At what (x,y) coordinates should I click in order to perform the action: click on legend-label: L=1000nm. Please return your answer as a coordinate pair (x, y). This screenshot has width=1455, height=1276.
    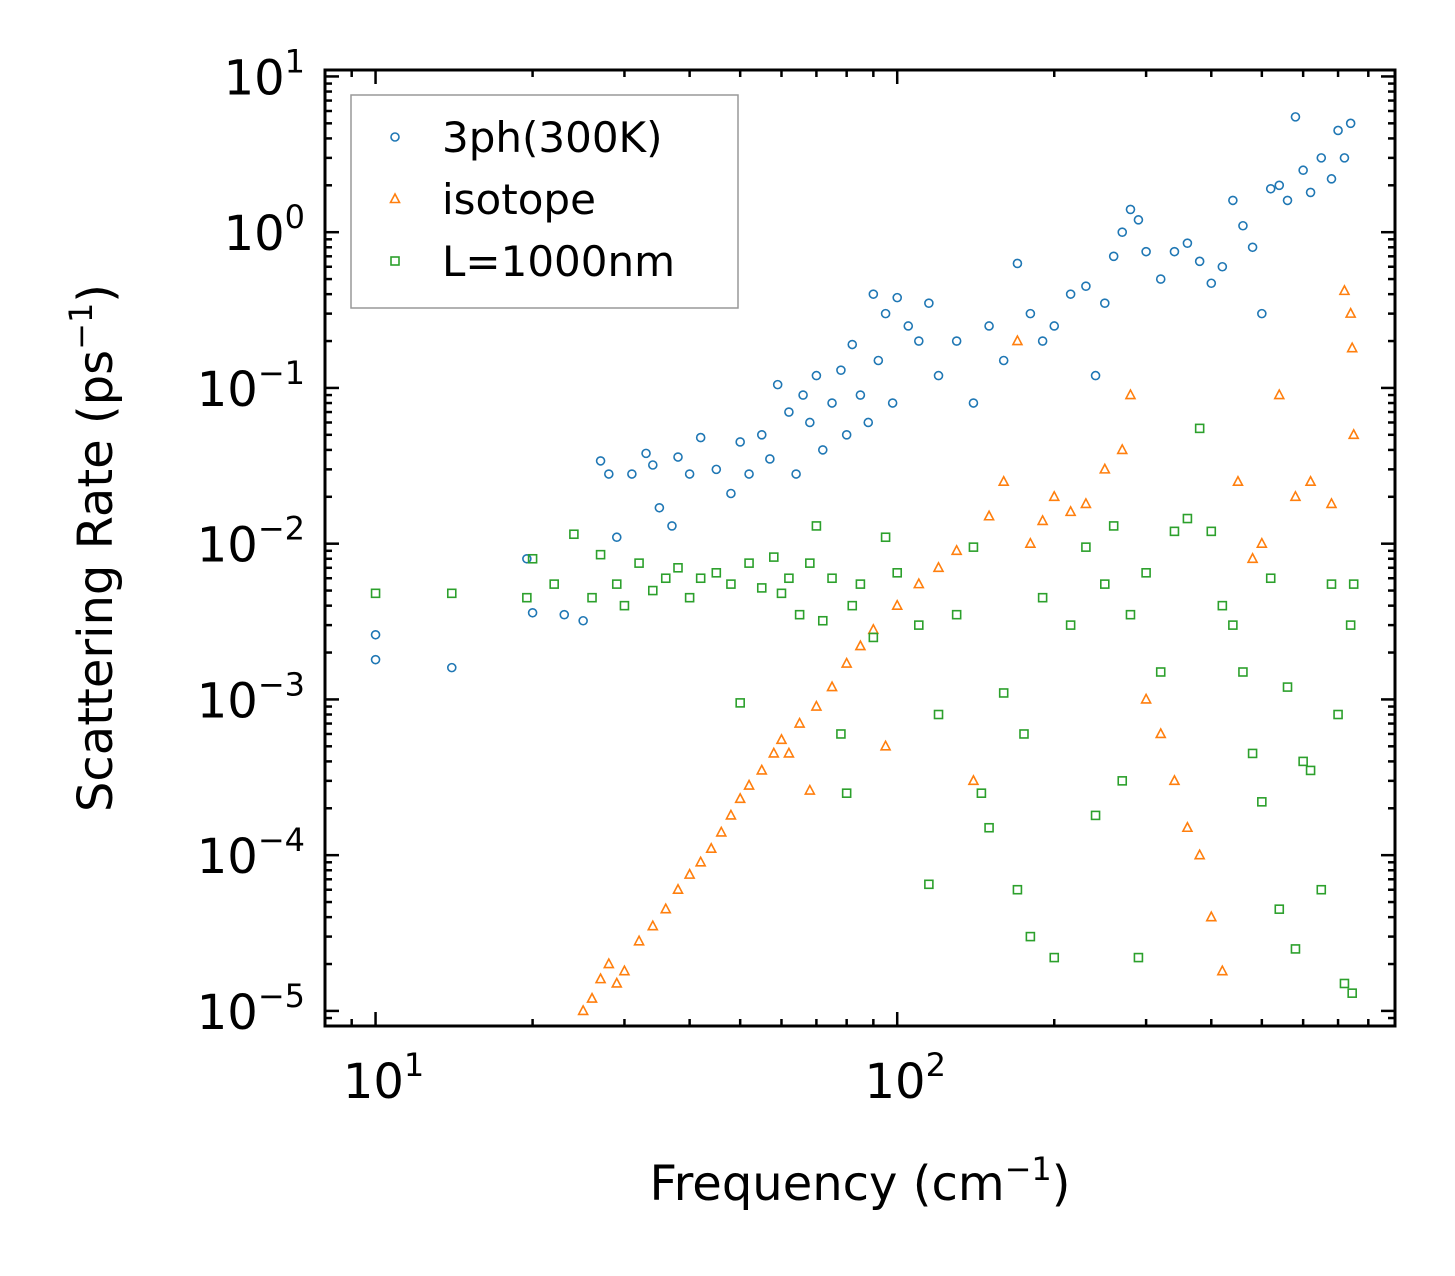
    Looking at the image, I should click on (558, 261).